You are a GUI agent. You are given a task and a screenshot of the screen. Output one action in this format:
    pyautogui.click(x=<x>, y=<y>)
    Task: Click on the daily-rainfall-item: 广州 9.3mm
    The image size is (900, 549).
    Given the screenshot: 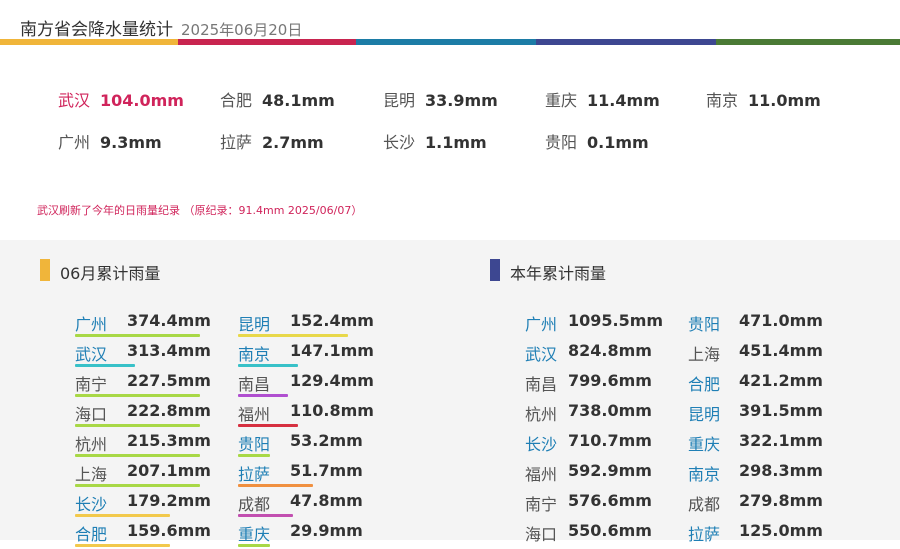 What is the action you would take?
    pyautogui.click(x=110, y=141)
    